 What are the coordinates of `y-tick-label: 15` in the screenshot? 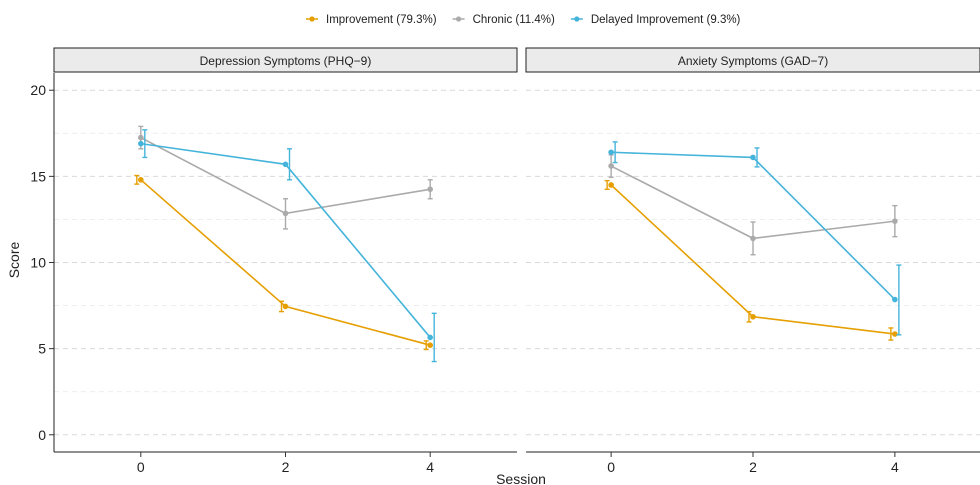 It's located at (38, 176).